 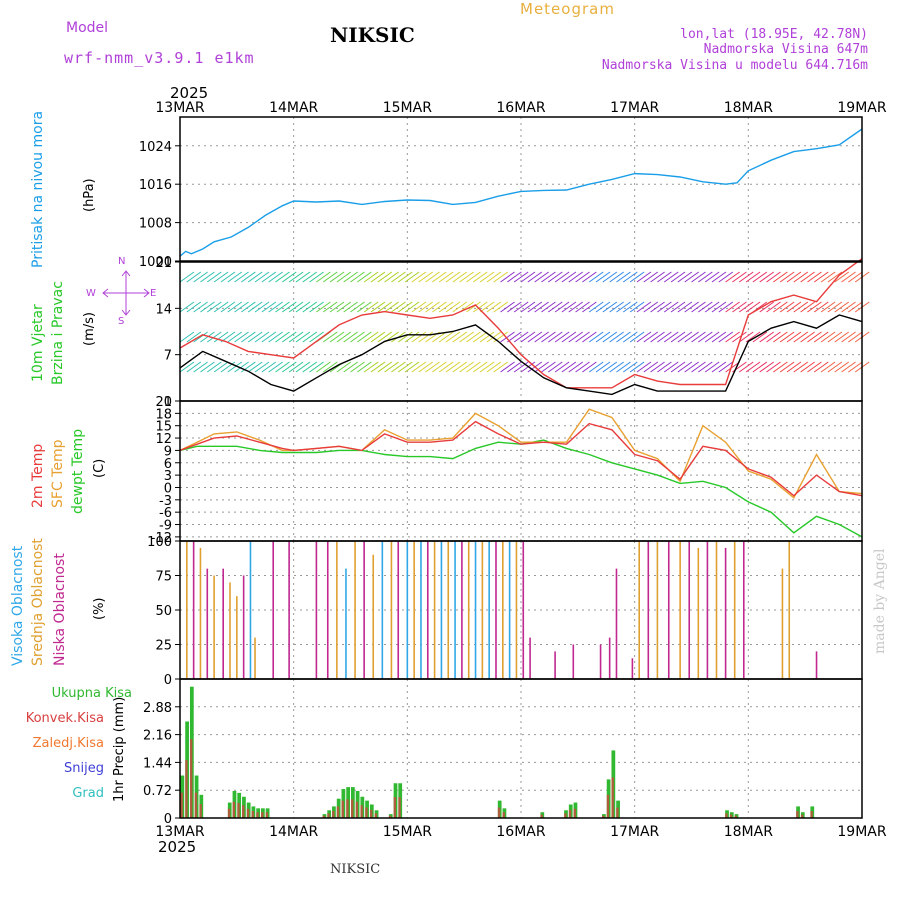 What do you see at coordinates (84, 768) in the screenshot?
I see `legend-snow: Snijeg` at bounding box center [84, 768].